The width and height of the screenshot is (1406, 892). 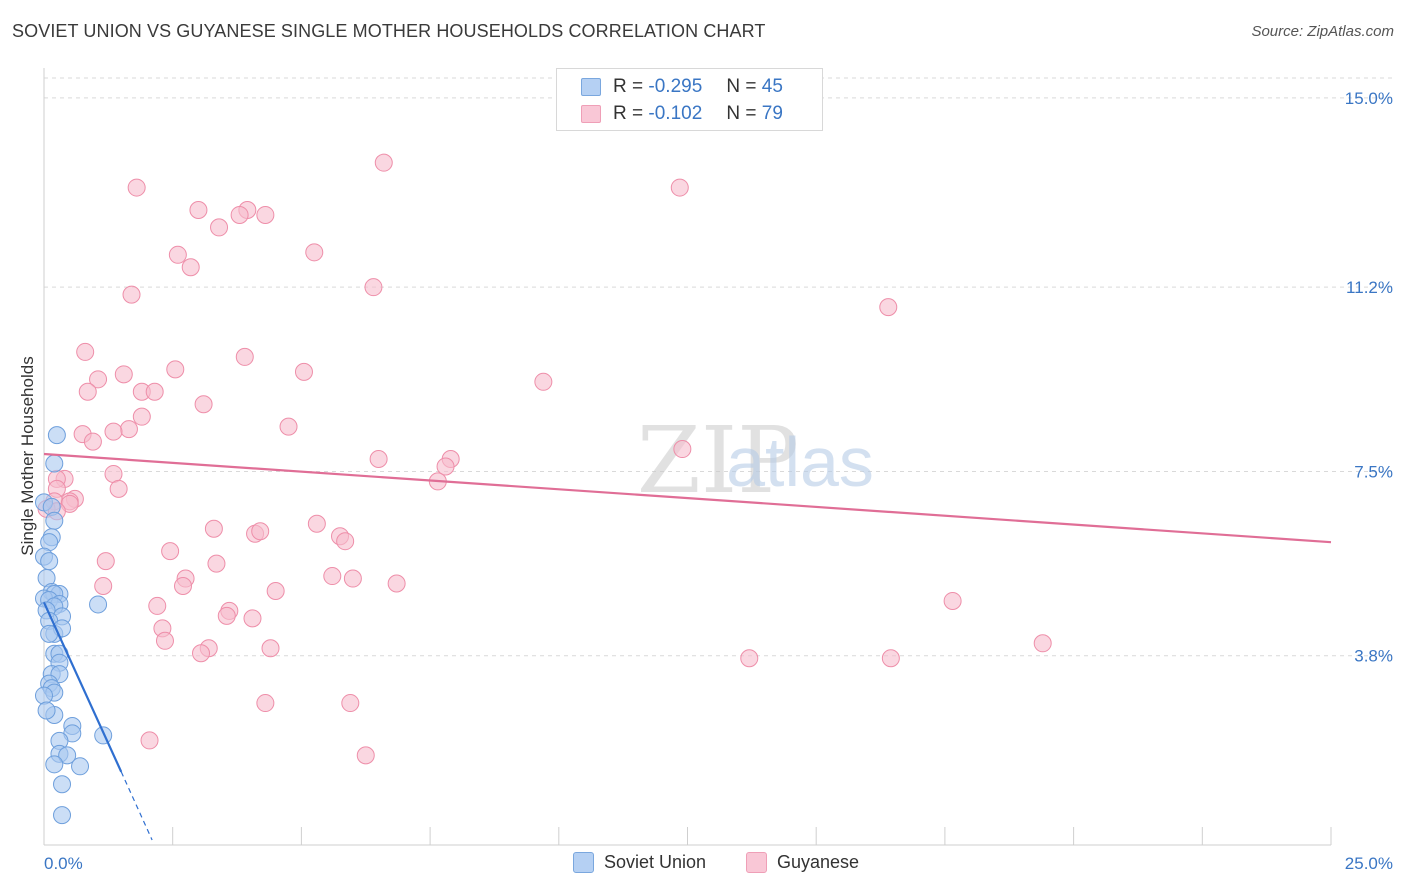 I want to click on soviet-union-swatch-icon, so click(x=583, y=862).